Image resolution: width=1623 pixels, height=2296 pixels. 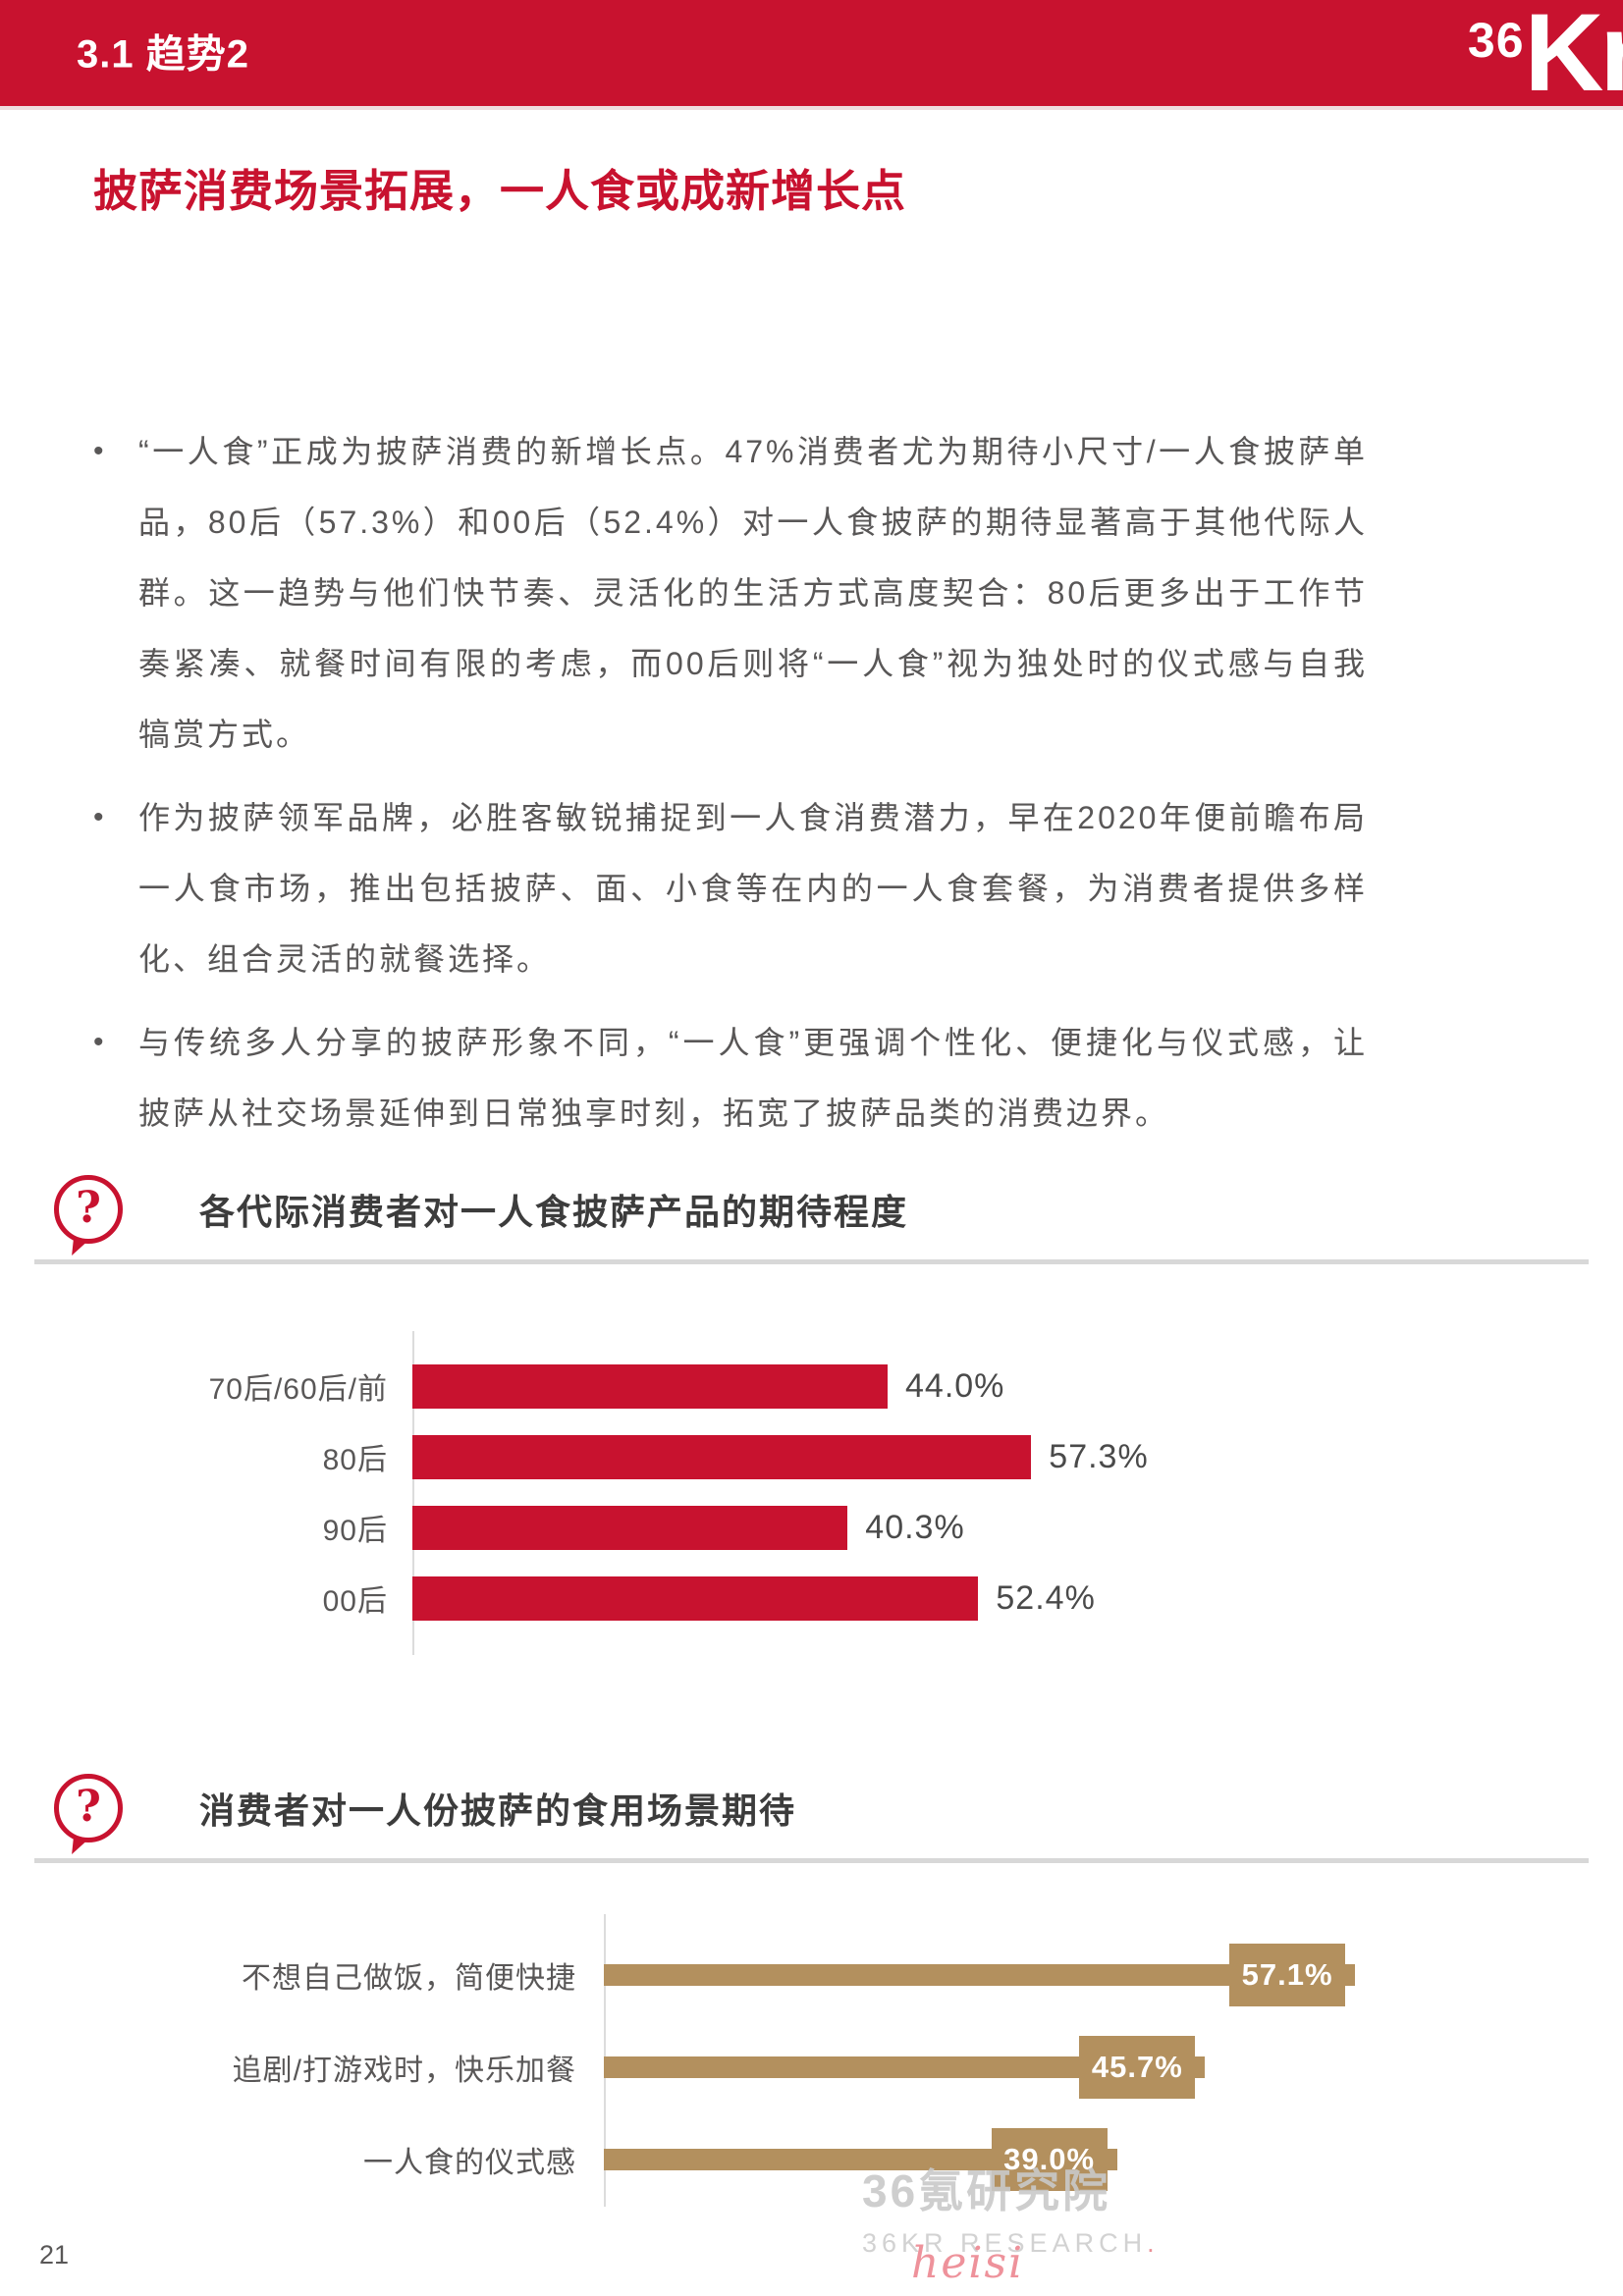 I want to click on bar-plot-area: 39.0%, so click(x=1095, y=2159).